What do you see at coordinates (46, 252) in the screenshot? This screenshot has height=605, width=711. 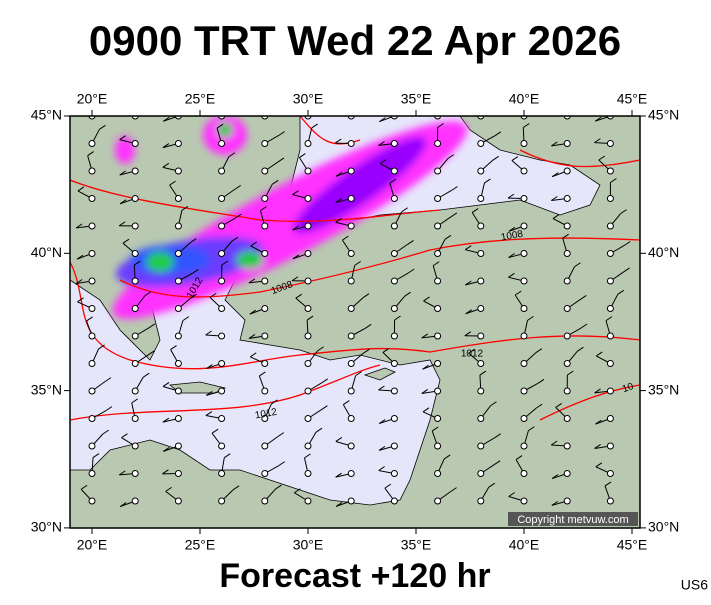 I see `lat-label: 40°N` at bounding box center [46, 252].